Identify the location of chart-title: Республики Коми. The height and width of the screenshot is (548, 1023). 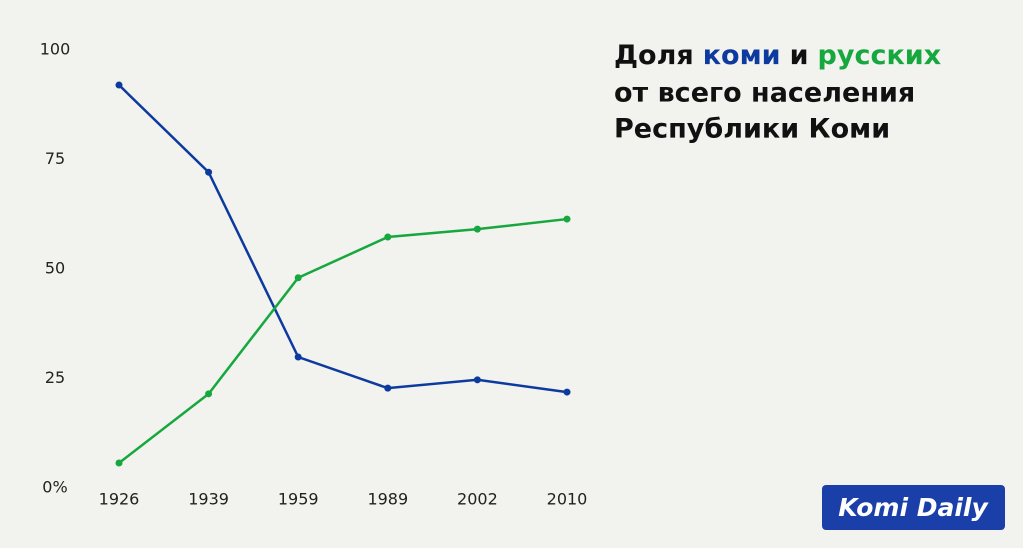
(752, 129).